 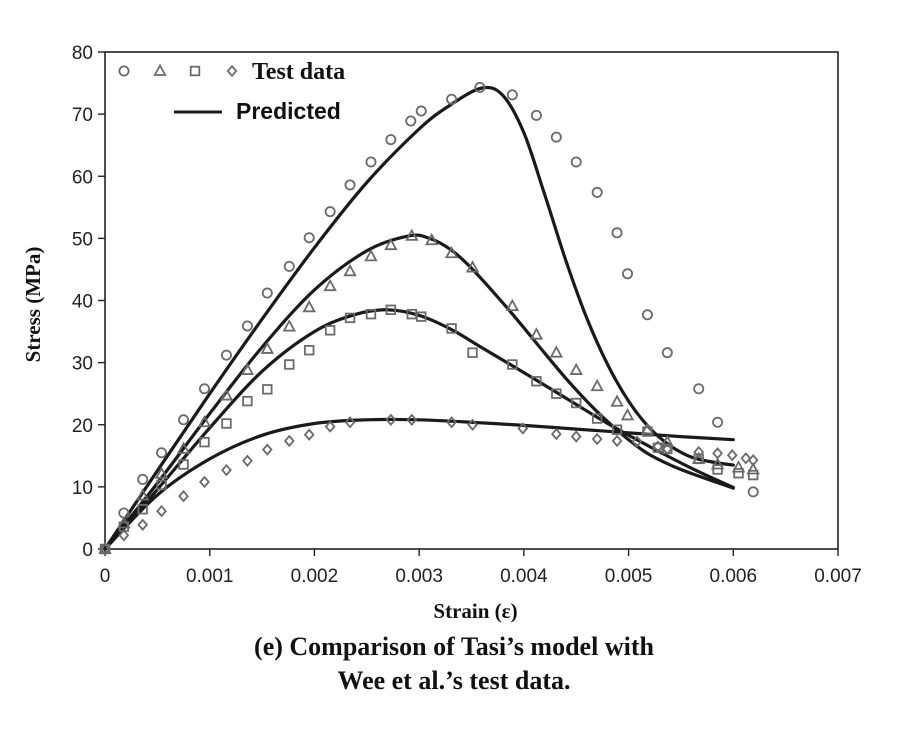 I want to click on y-tick-label: 0, so click(x=87, y=550).